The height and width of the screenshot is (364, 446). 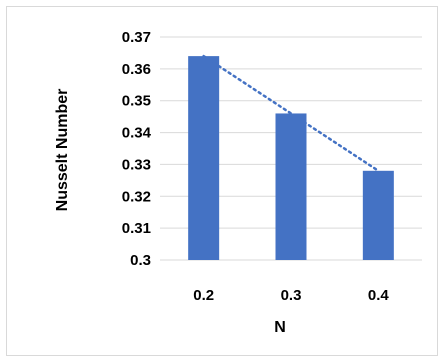 I want to click on trendline-layer, so click(x=291, y=113).